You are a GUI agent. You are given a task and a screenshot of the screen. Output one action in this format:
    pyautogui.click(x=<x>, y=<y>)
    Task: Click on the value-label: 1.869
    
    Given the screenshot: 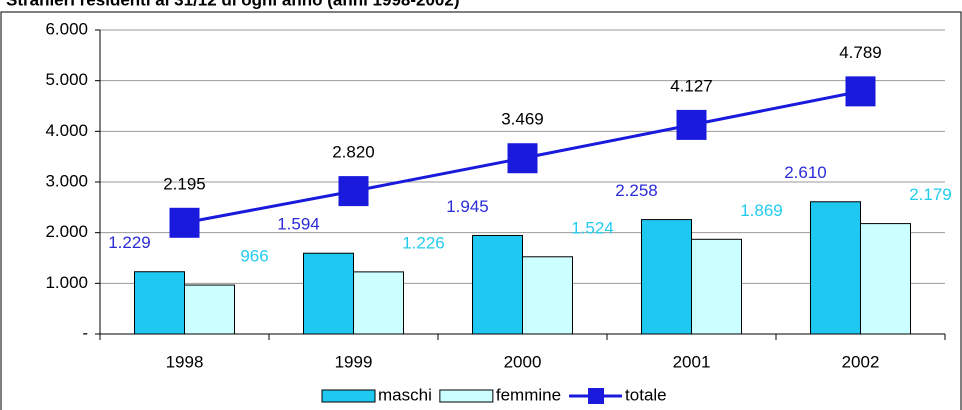 What is the action you would take?
    pyautogui.click(x=761, y=210)
    